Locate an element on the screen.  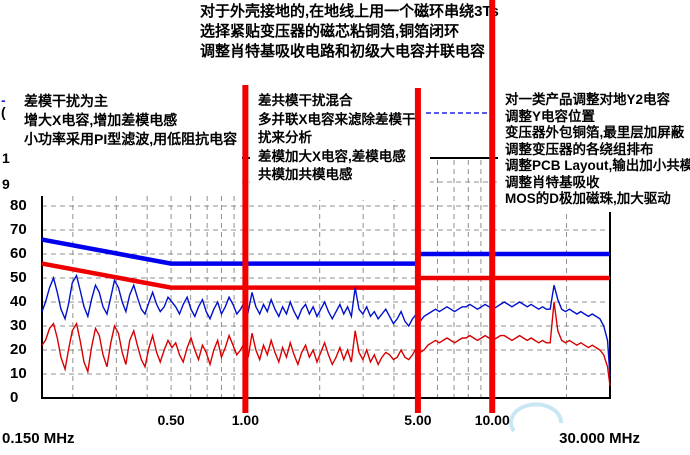
y-tick-label: 70 is located at coordinates (18, 229).